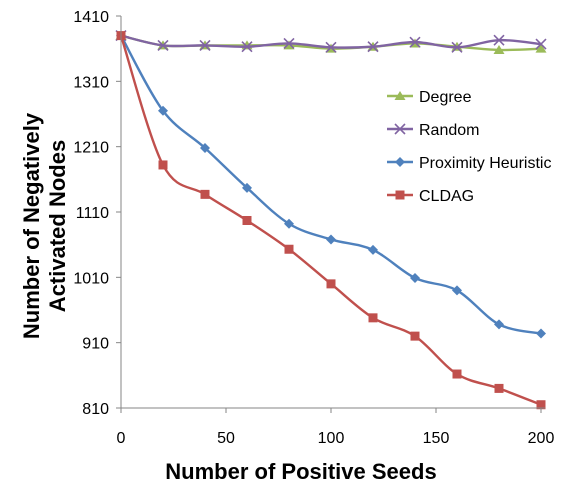 The height and width of the screenshot is (490, 585). Describe the element at coordinates (31, 225) in the screenshot. I see `y-axis-title-line-1: Number of Negatively` at that location.